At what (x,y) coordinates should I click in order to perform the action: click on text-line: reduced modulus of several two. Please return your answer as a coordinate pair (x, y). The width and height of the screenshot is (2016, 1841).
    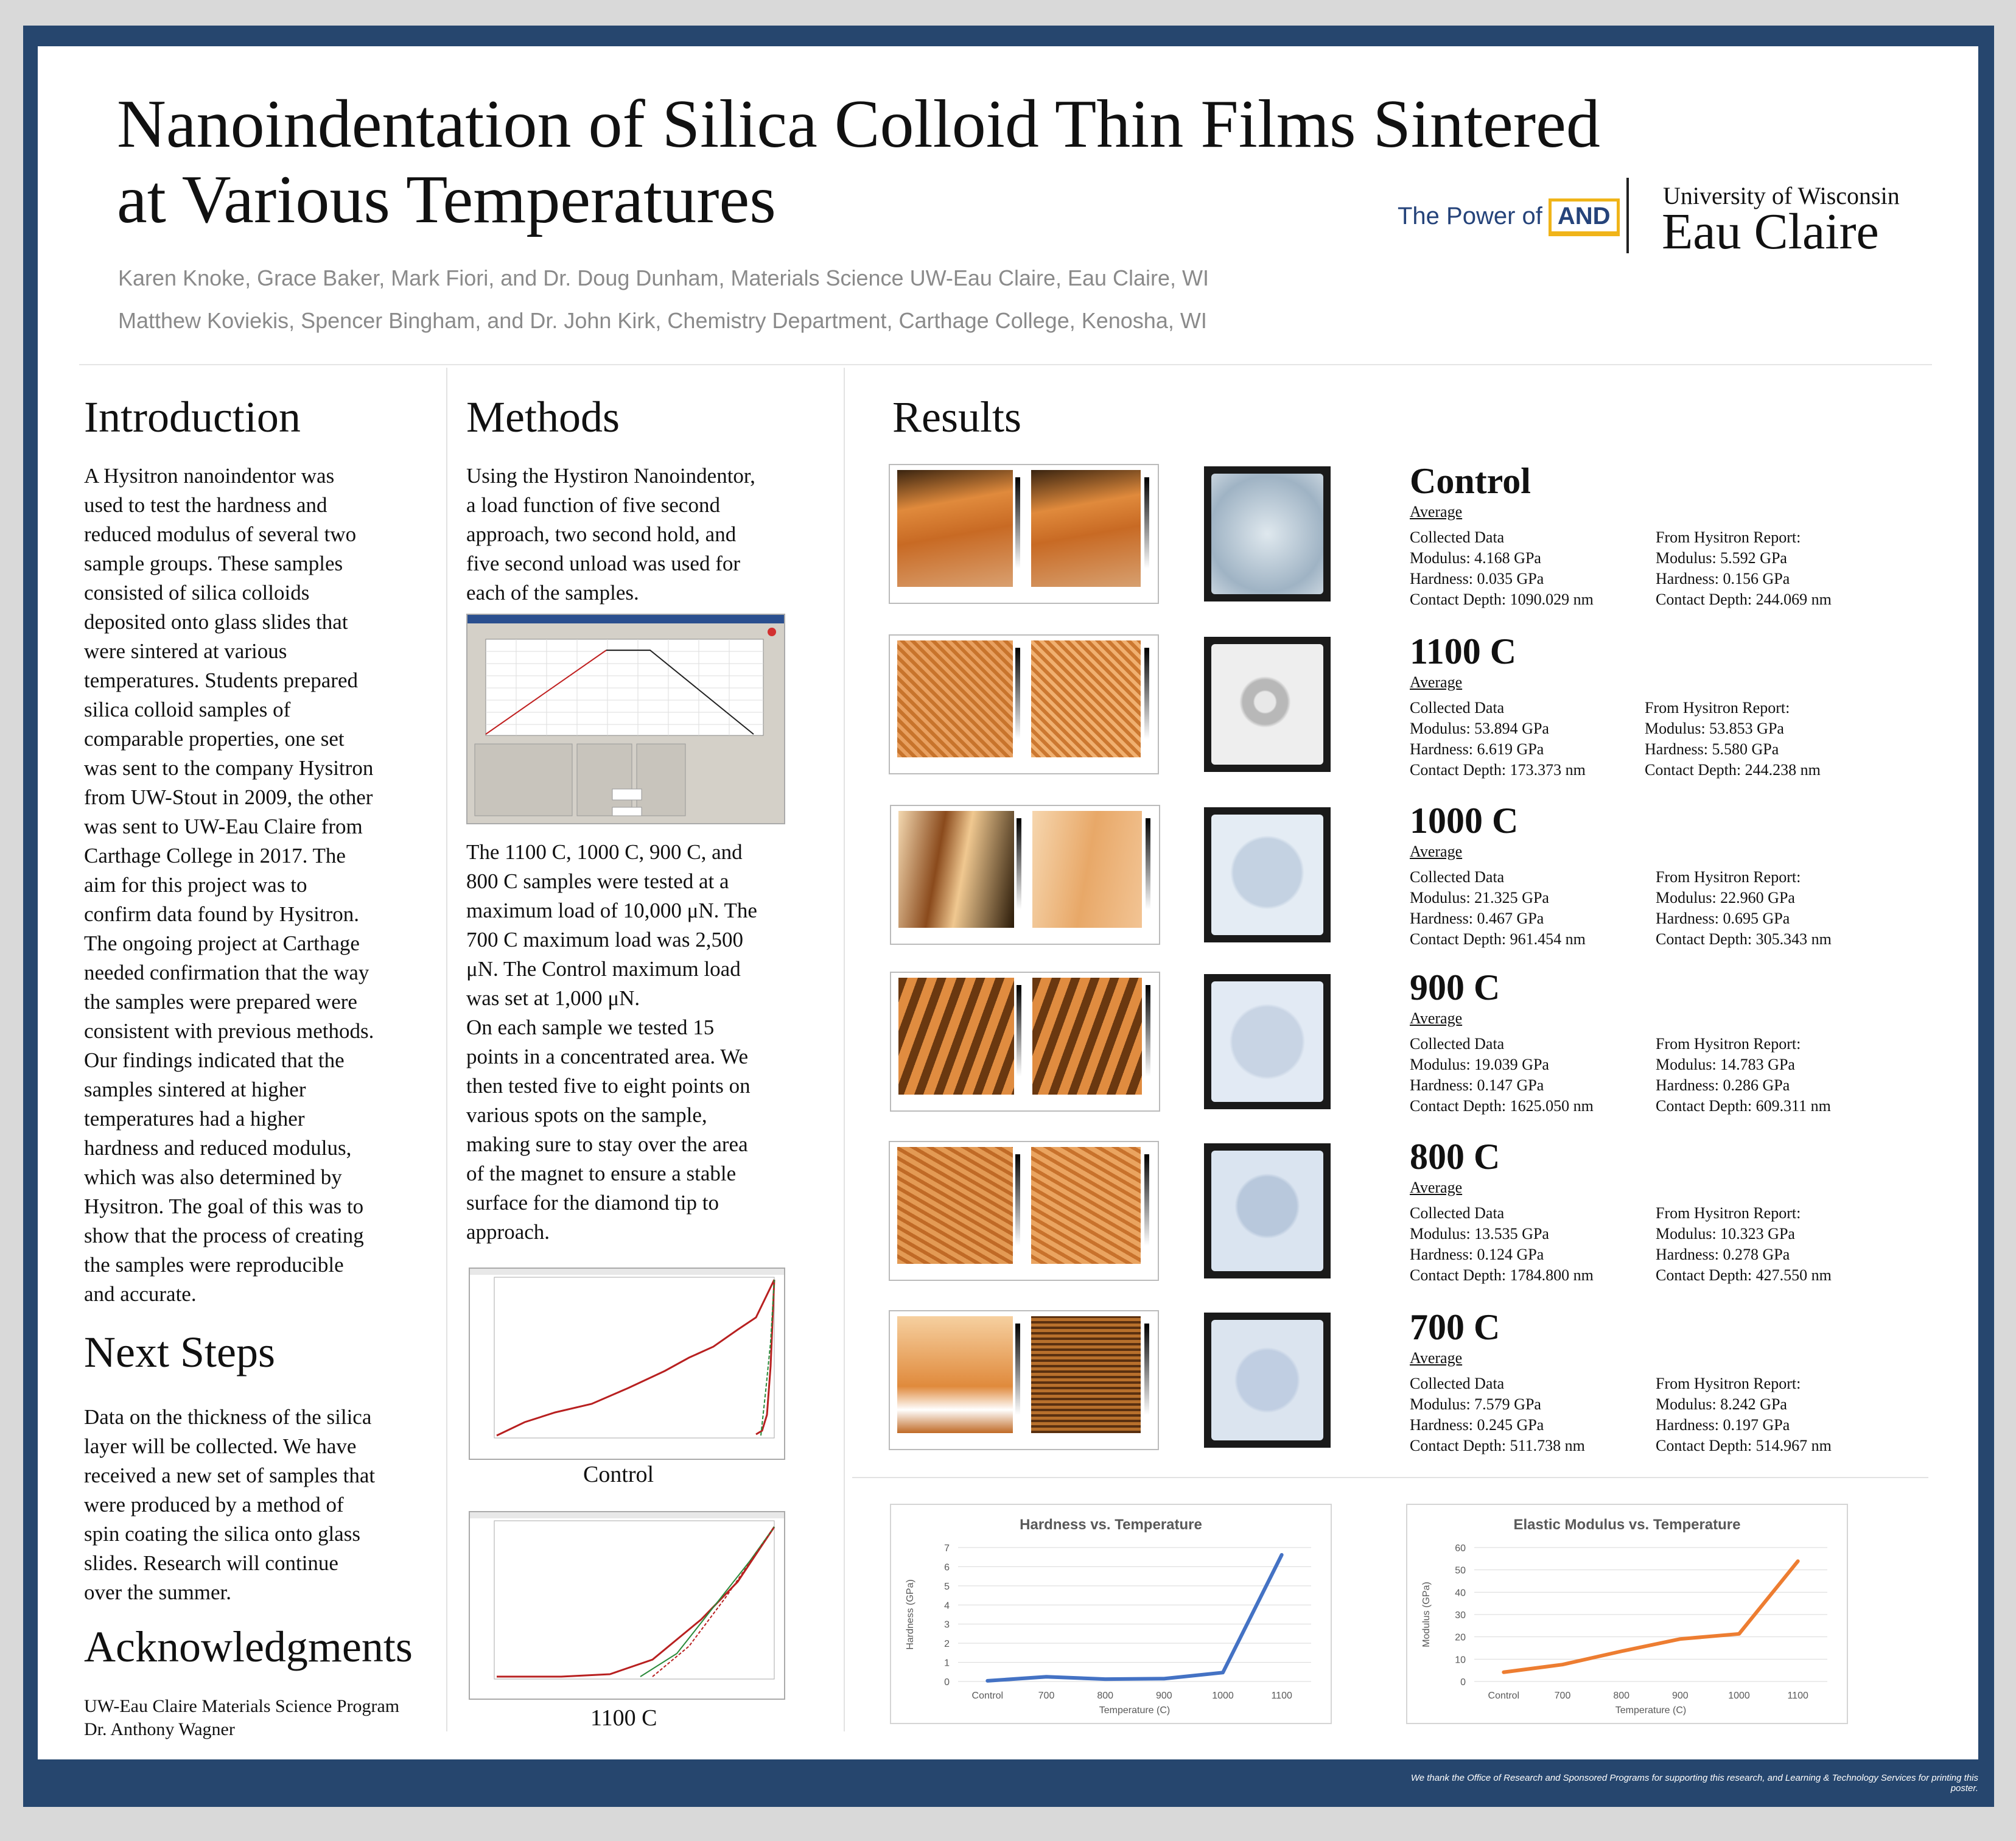
    Looking at the image, I should click on (220, 534).